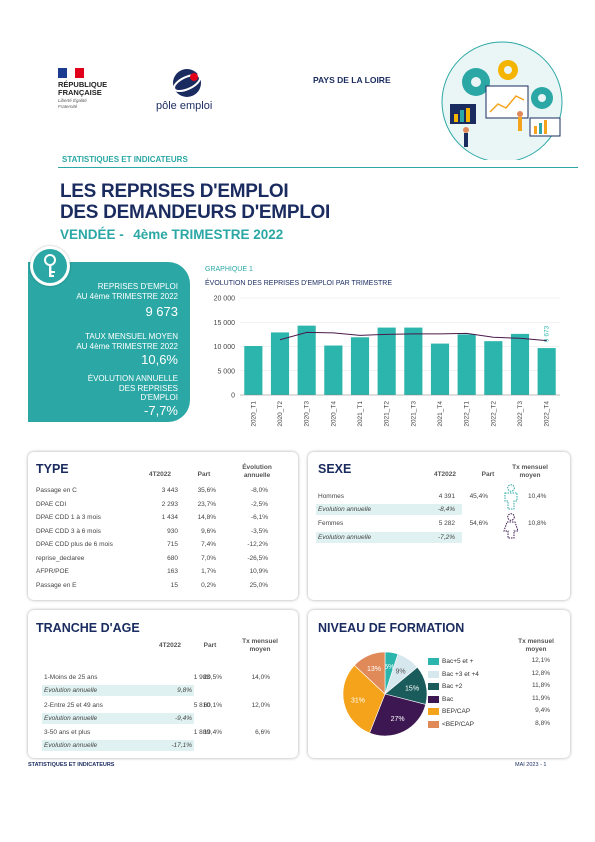  I want to click on type-row-part: 35,6%, so click(206, 490).